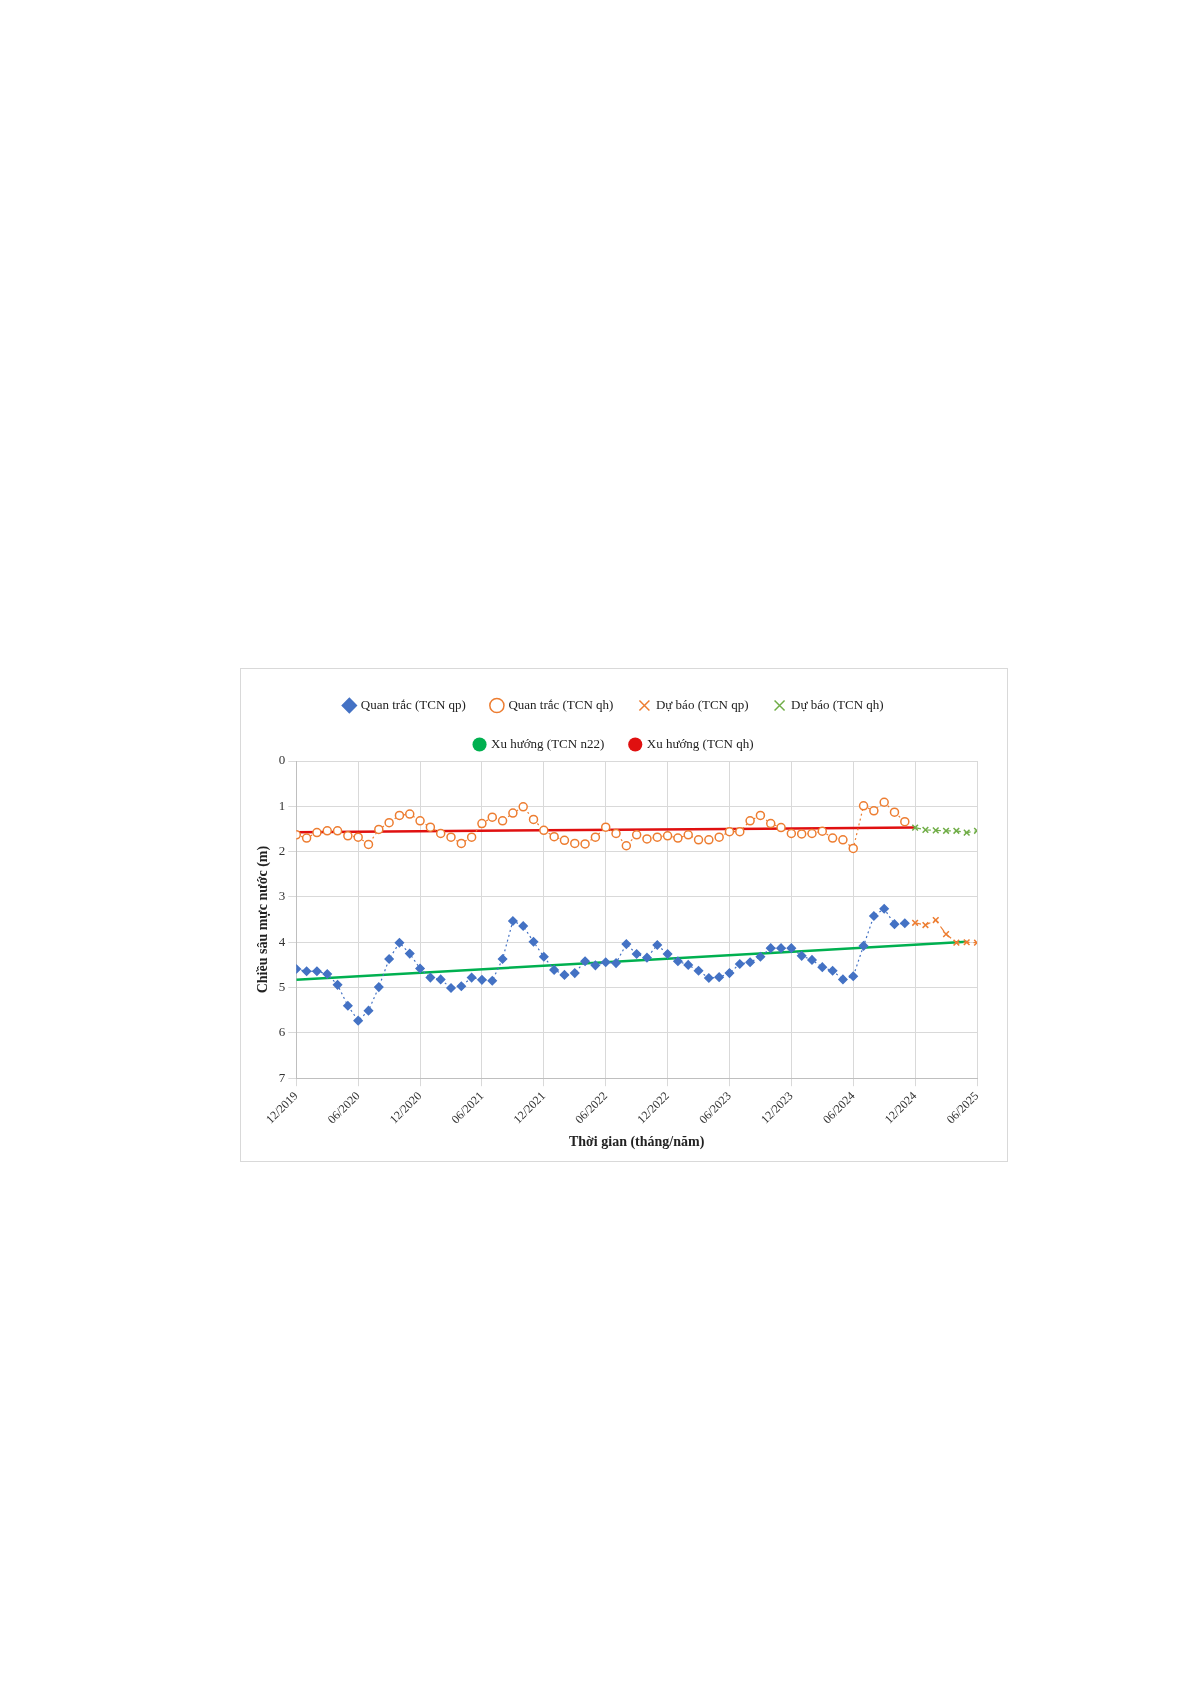 This screenshot has width=1191, height=1685. What do you see at coordinates (548, 743) in the screenshot?
I see `legend-label: Xu hướng (TCN n22)` at bounding box center [548, 743].